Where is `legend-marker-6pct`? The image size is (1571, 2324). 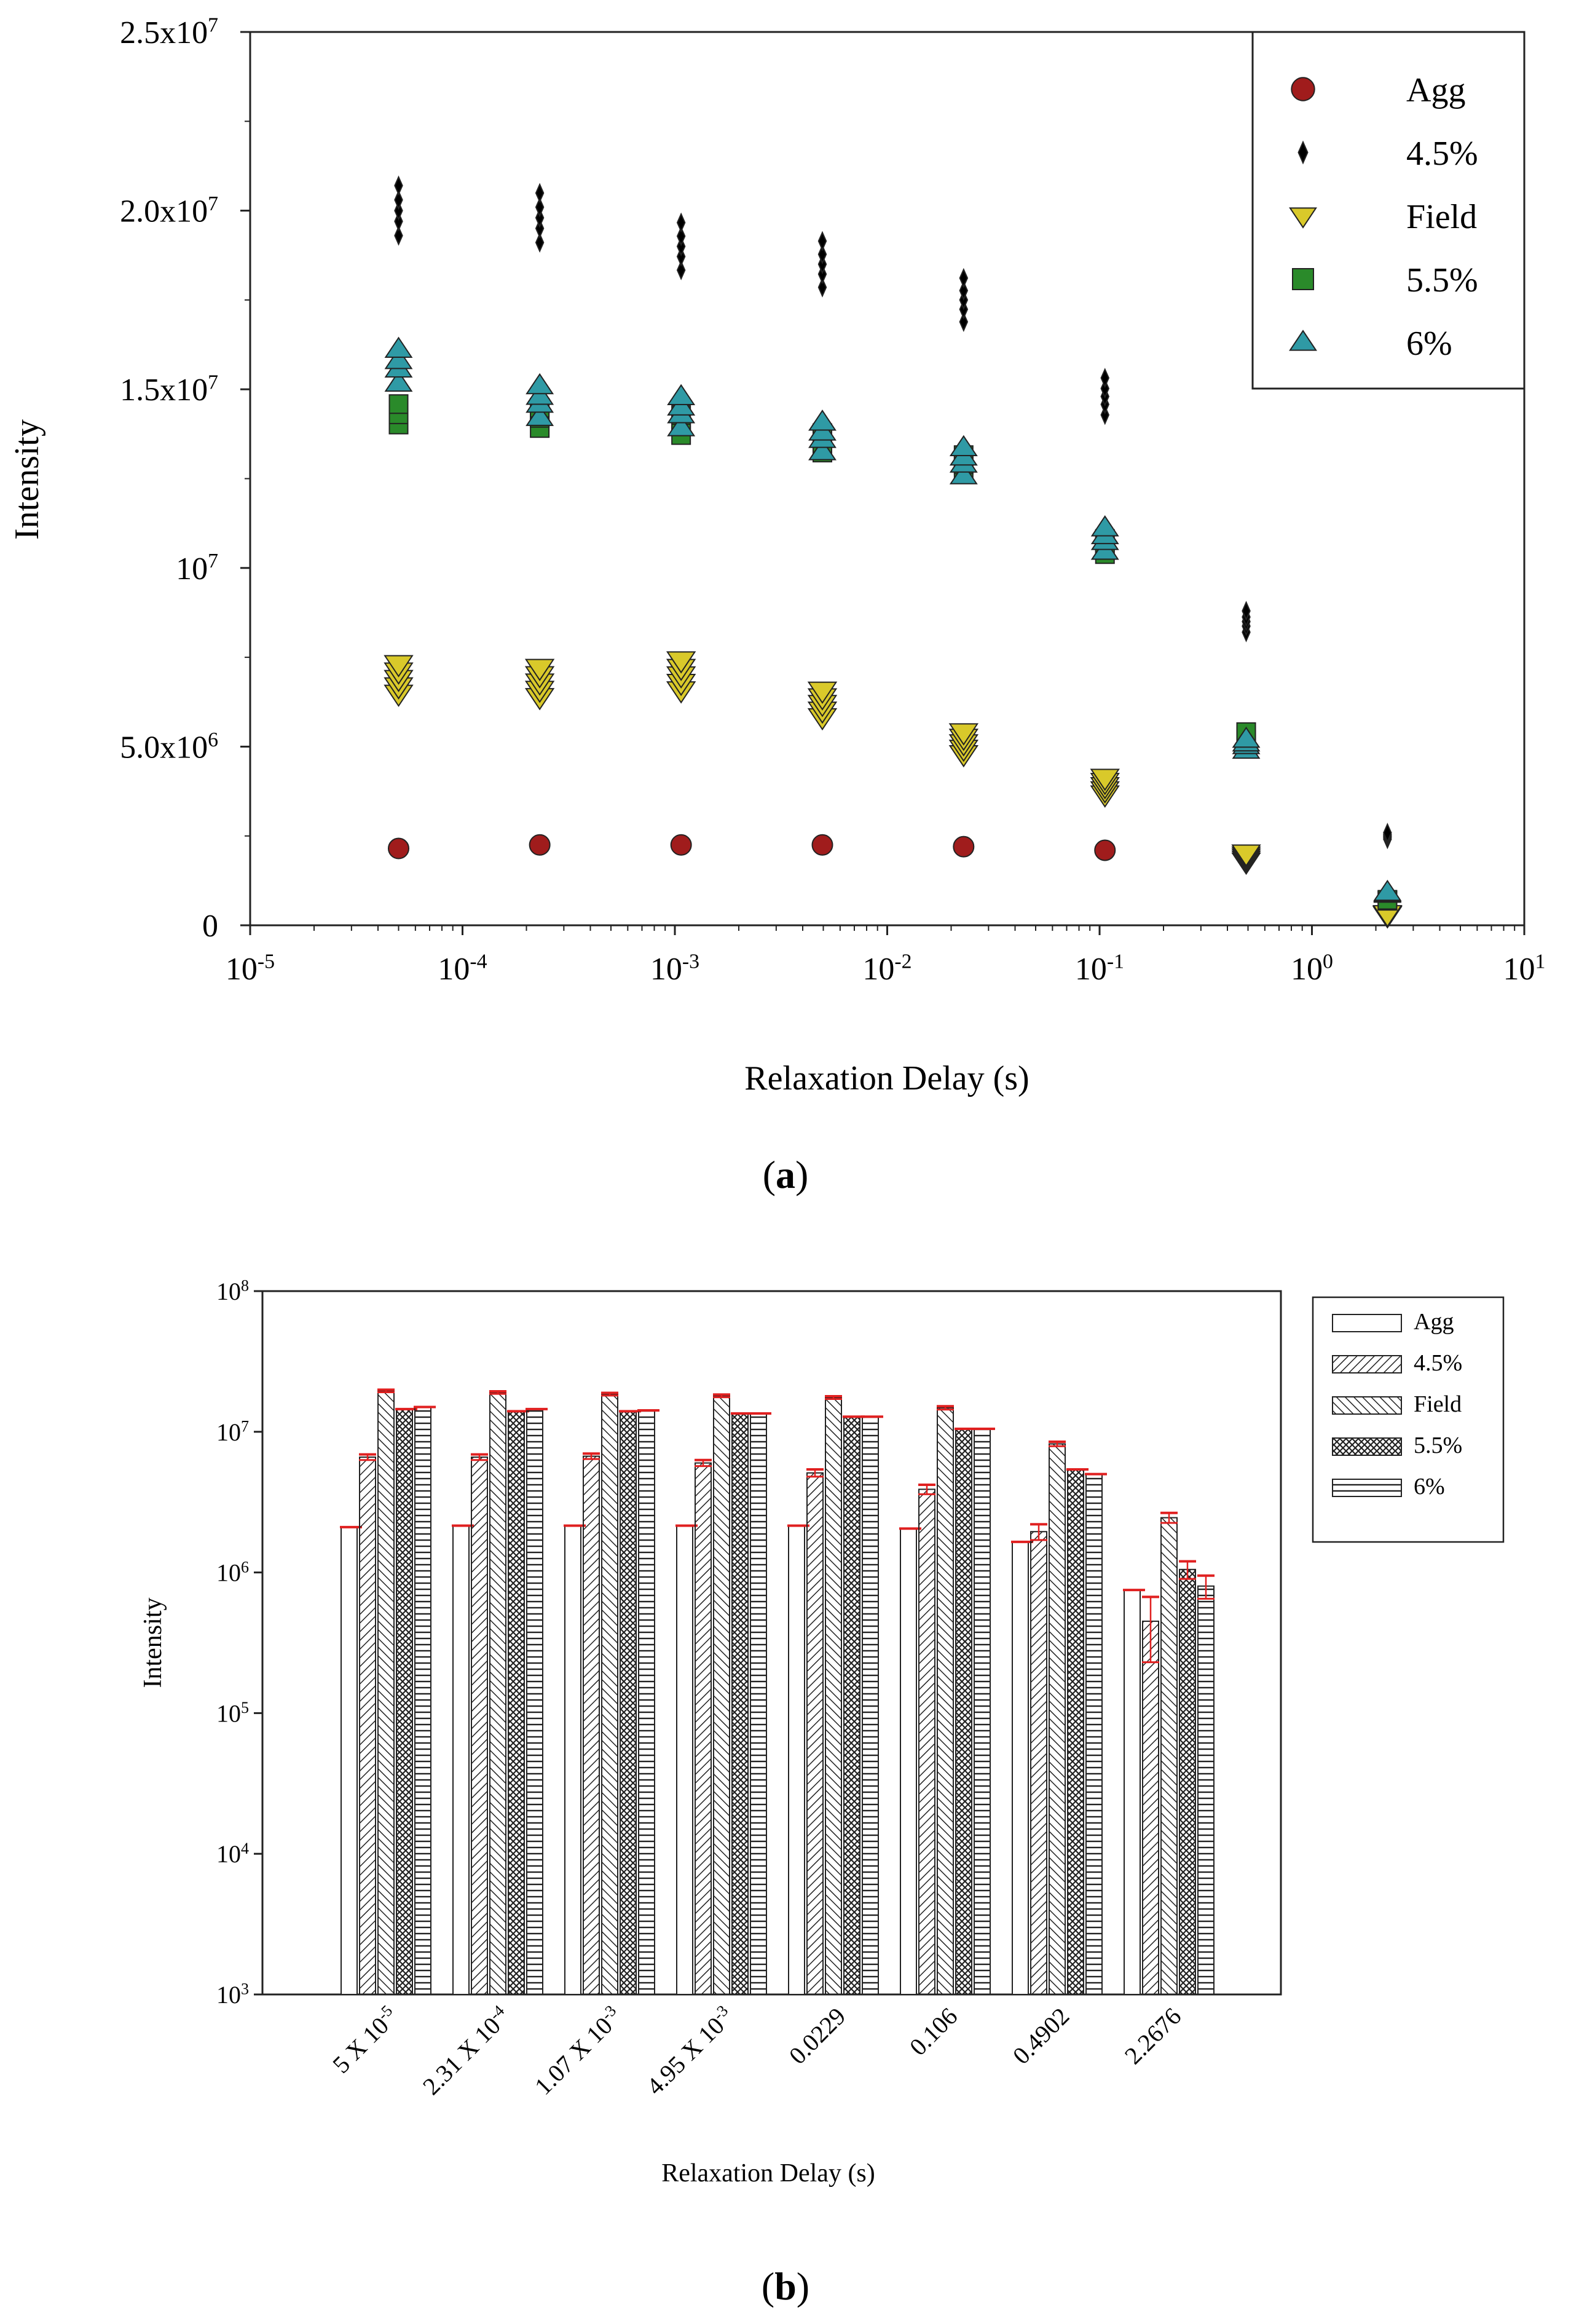
legend-marker-6pct is located at coordinates (1303, 340).